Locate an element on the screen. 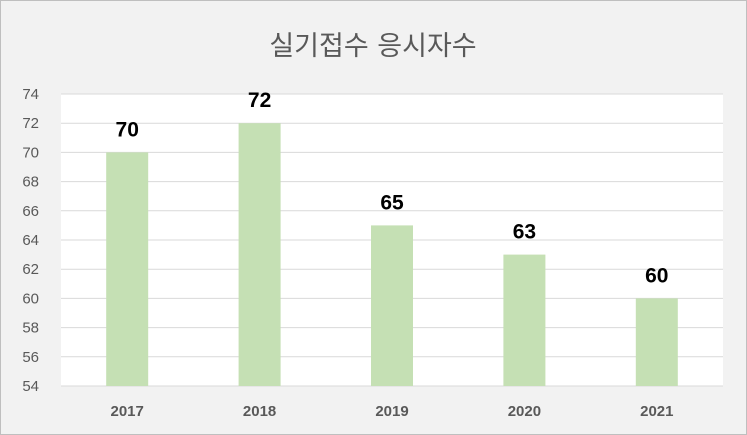 The image size is (747, 435). y-tick-label: 66 is located at coordinates (30, 211).